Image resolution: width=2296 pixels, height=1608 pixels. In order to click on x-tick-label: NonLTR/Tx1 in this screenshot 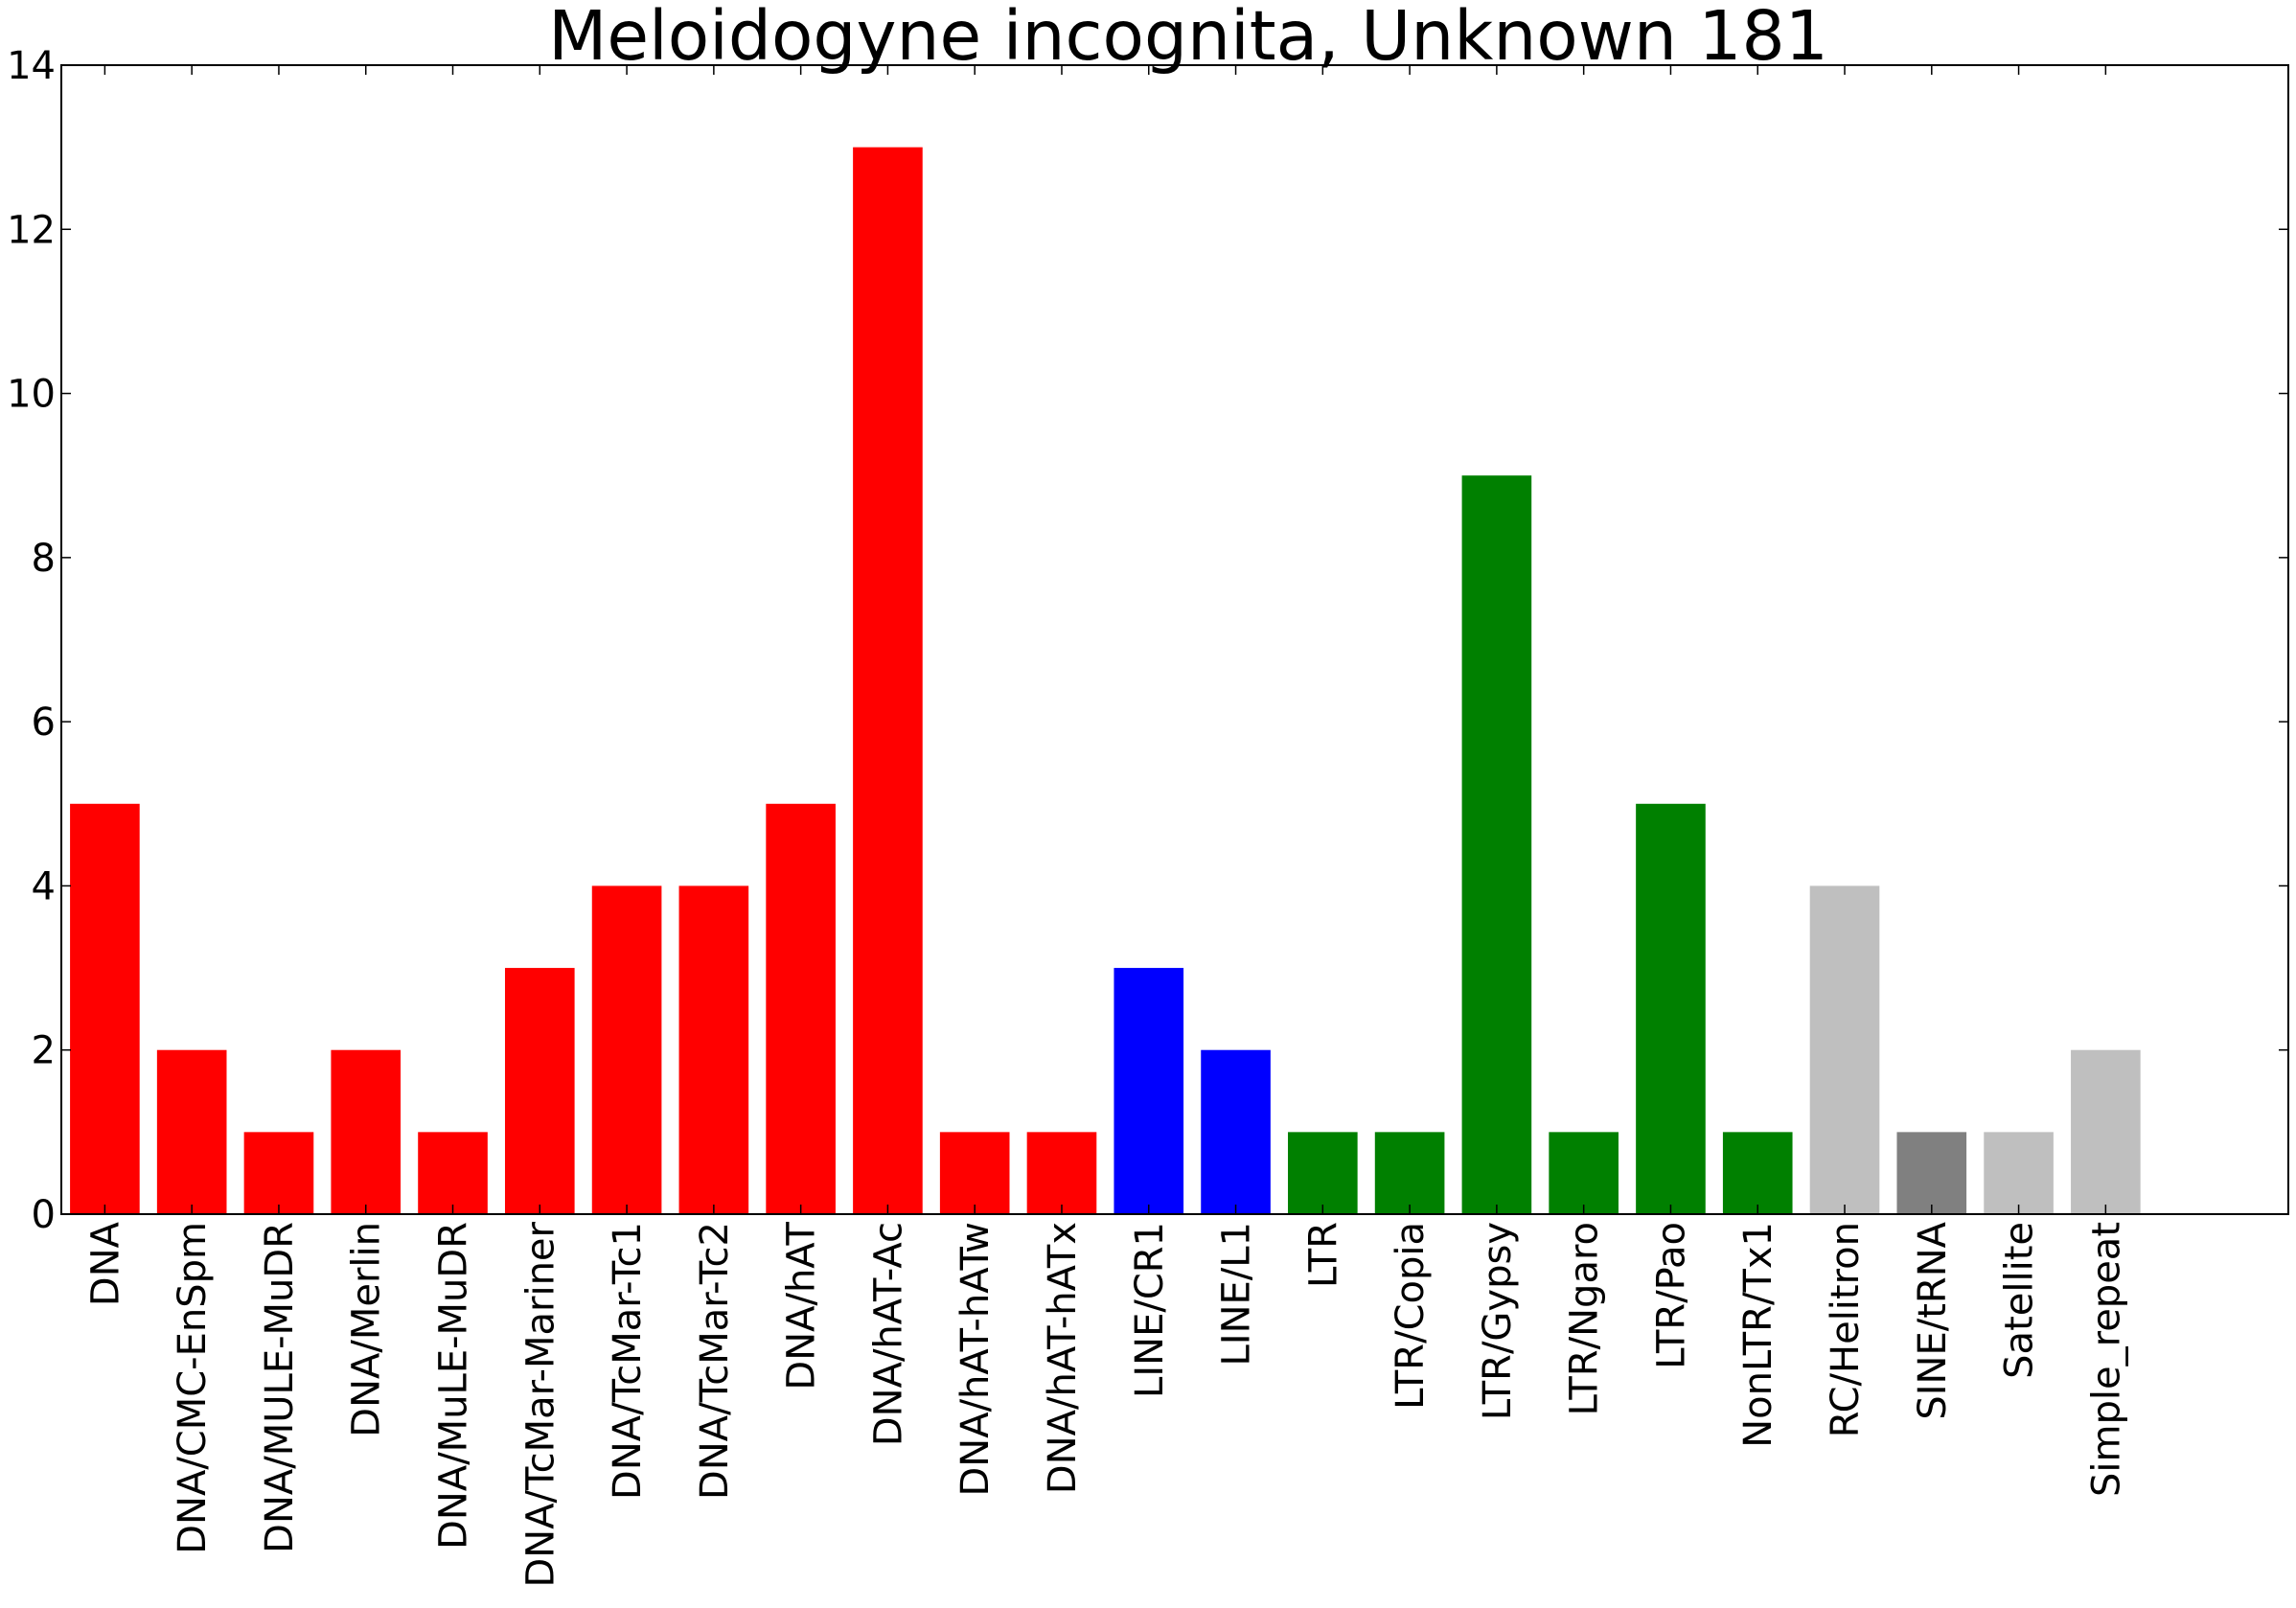, I will do `click(1758, 1335)`.